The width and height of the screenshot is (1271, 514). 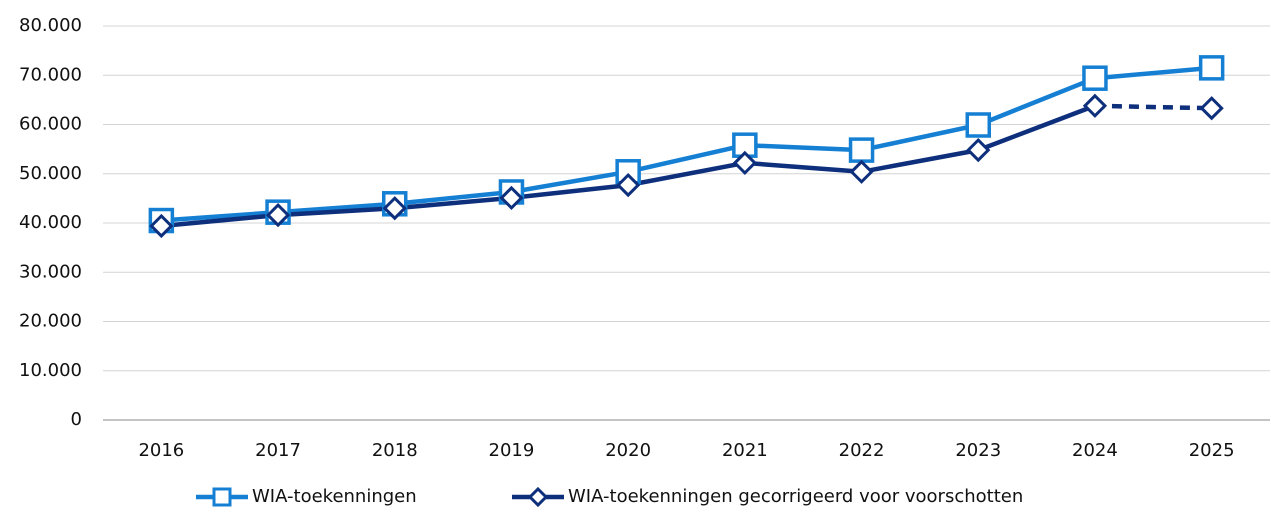 What do you see at coordinates (628, 450) in the screenshot?
I see `x-tick-label: 2020` at bounding box center [628, 450].